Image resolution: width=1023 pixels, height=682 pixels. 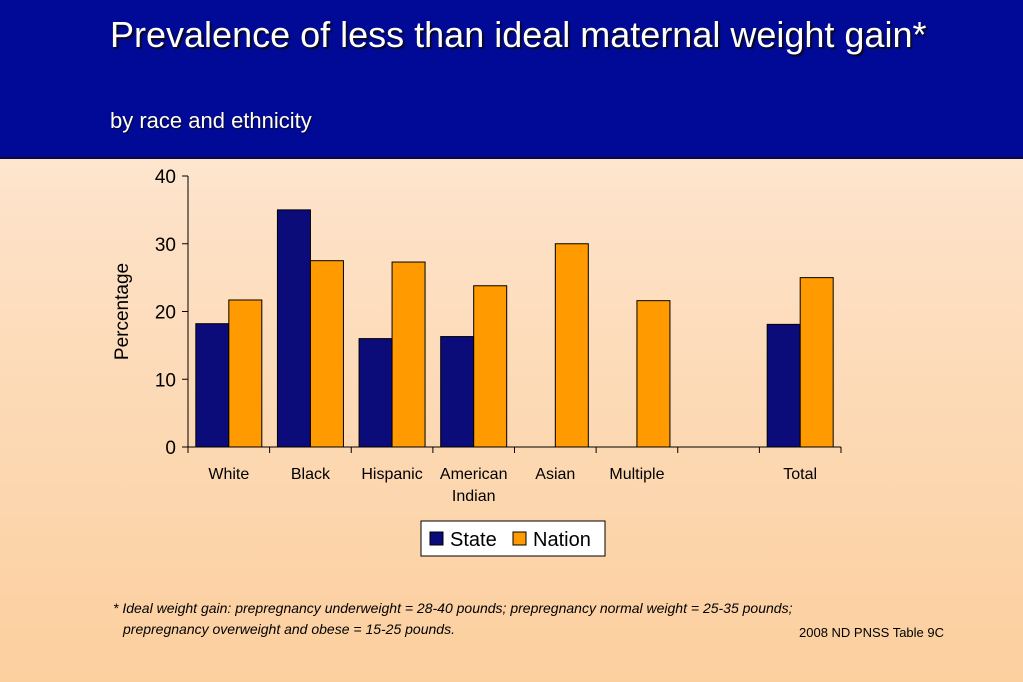 I want to click on y-axis-label: Percentage, so click(x=122, y=311).